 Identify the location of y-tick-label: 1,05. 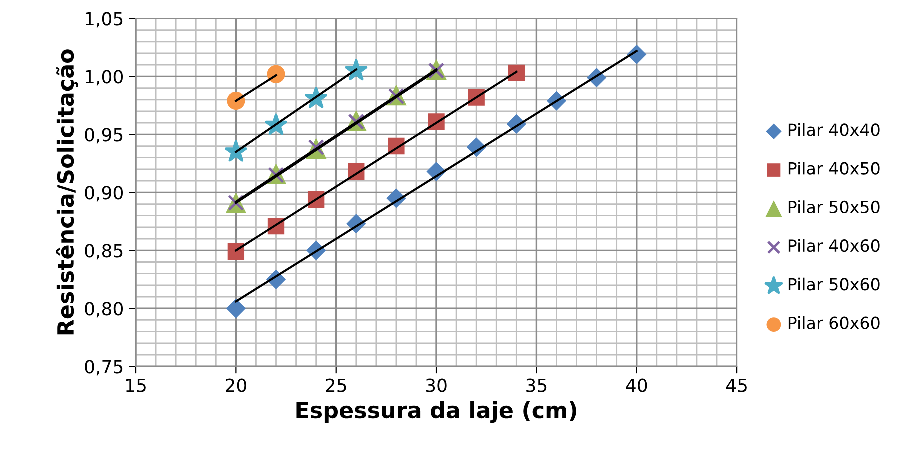
(104, 20).